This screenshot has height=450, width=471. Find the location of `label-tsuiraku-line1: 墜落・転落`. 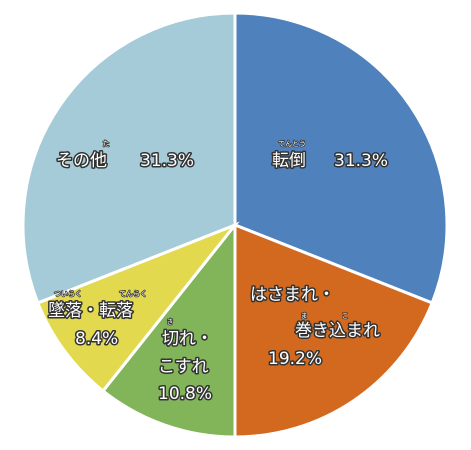

label-tsuiraku-line1: 墜落・転落 is located at coordinates (90, 311).